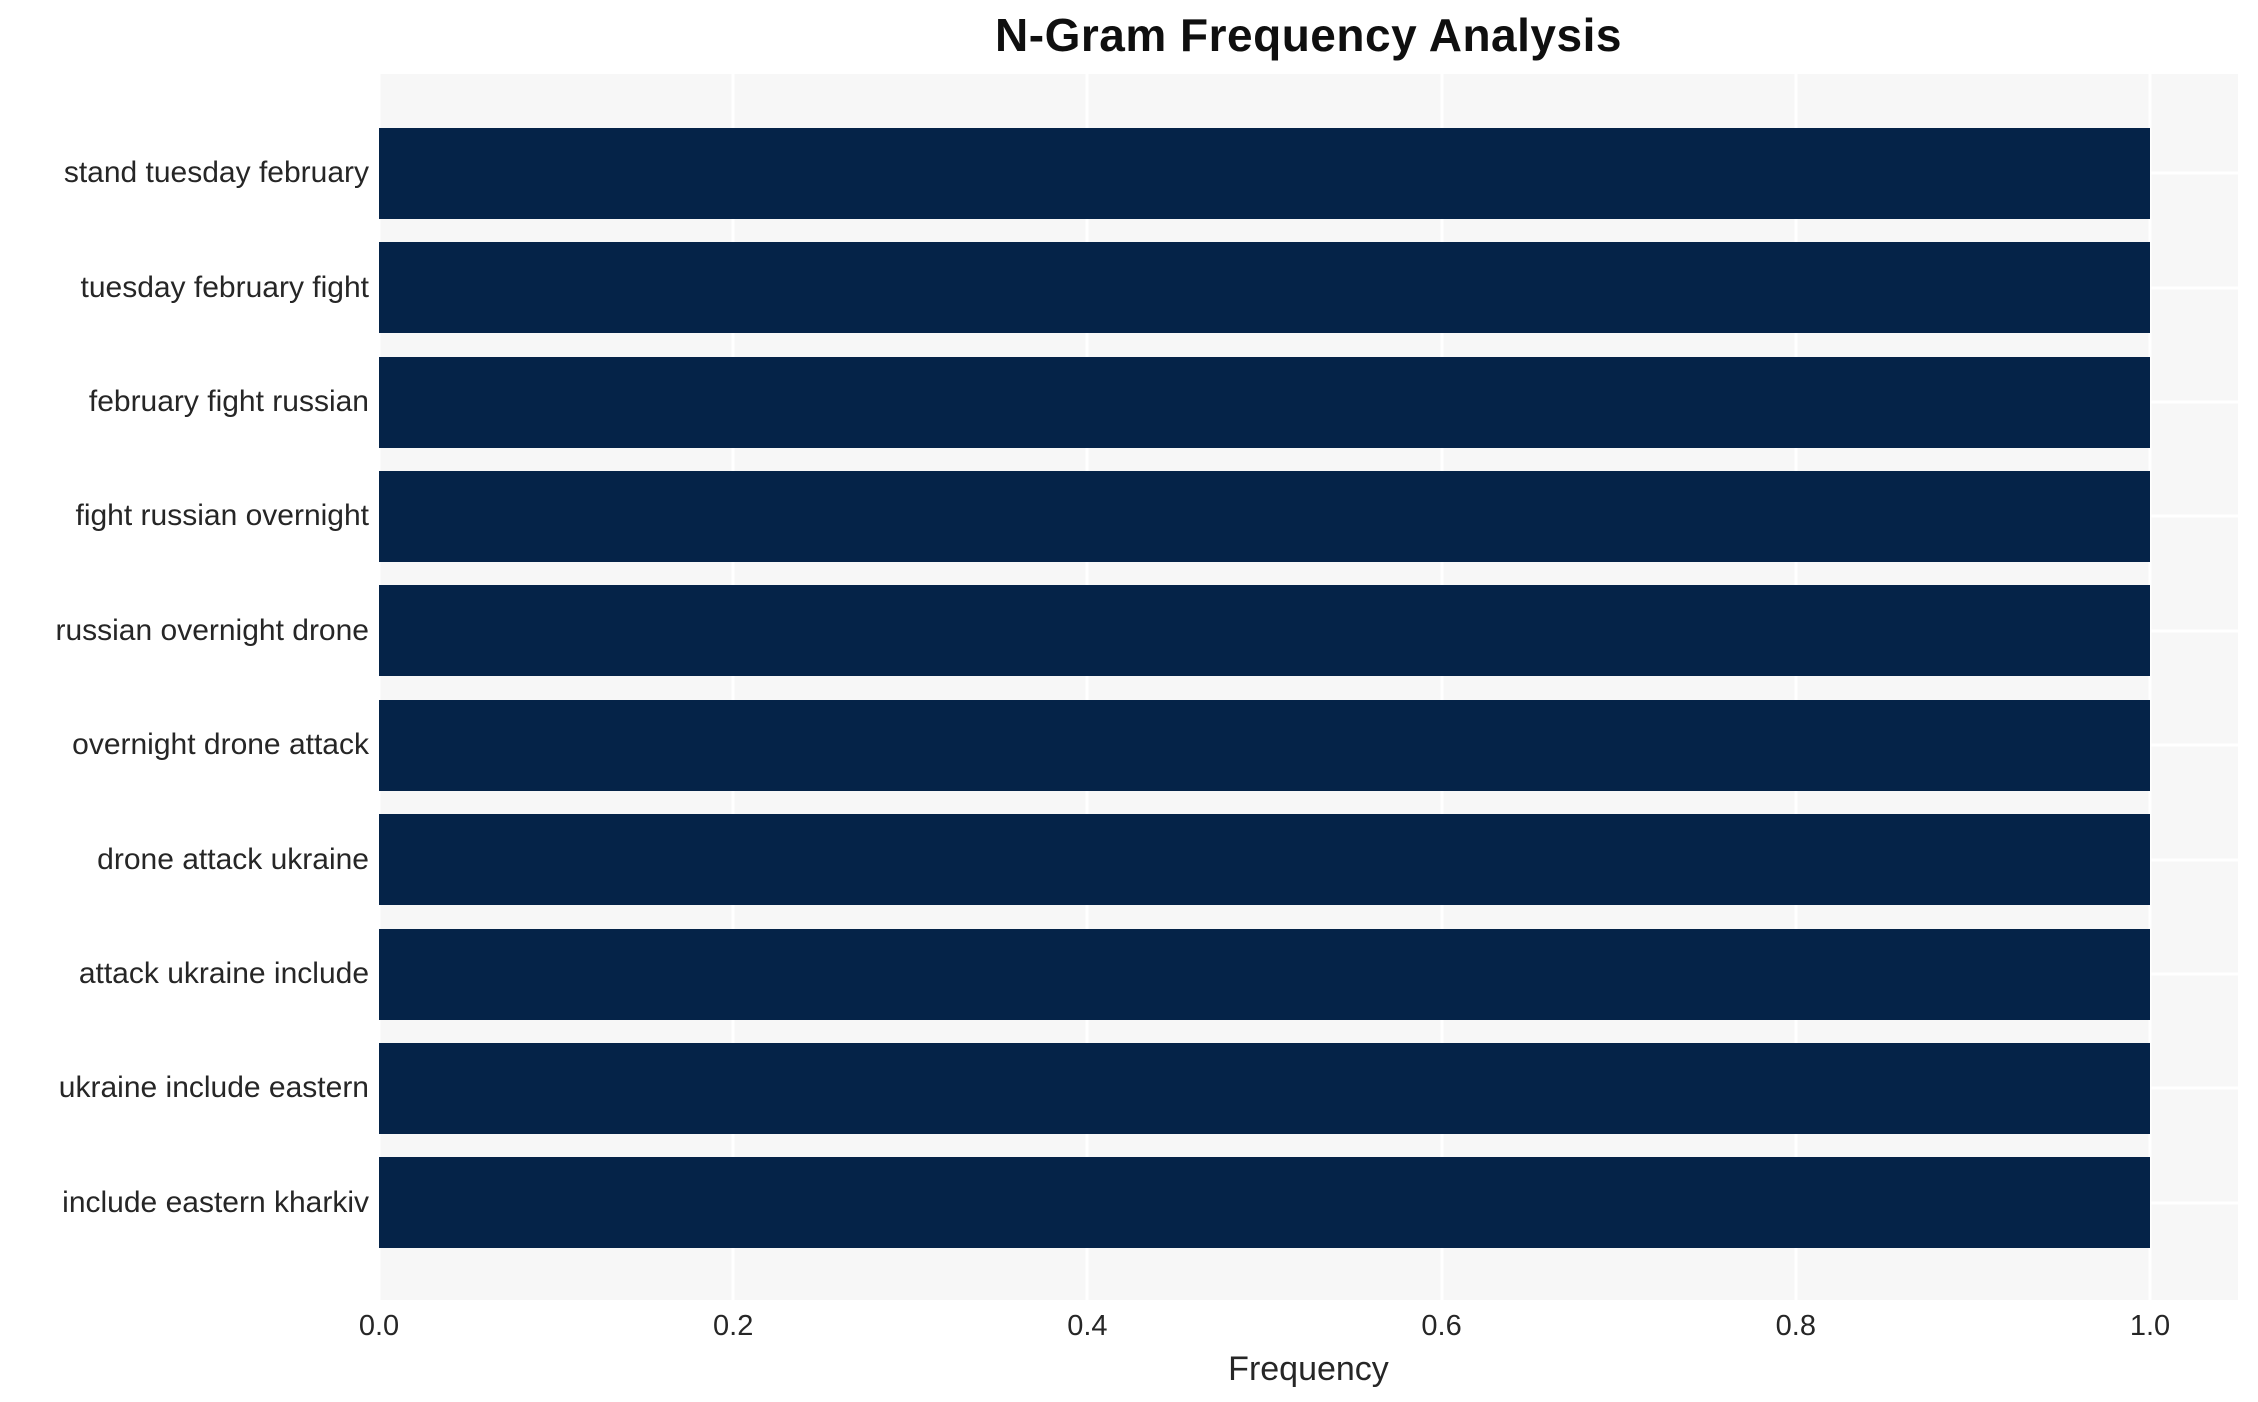 The width and height of the screenshot is (2258, 1402). What do you see at coordinates (1264, 173) in the screenshot?
I see `bar-stand-tuesday-february` at bounding box center [1264, 173].